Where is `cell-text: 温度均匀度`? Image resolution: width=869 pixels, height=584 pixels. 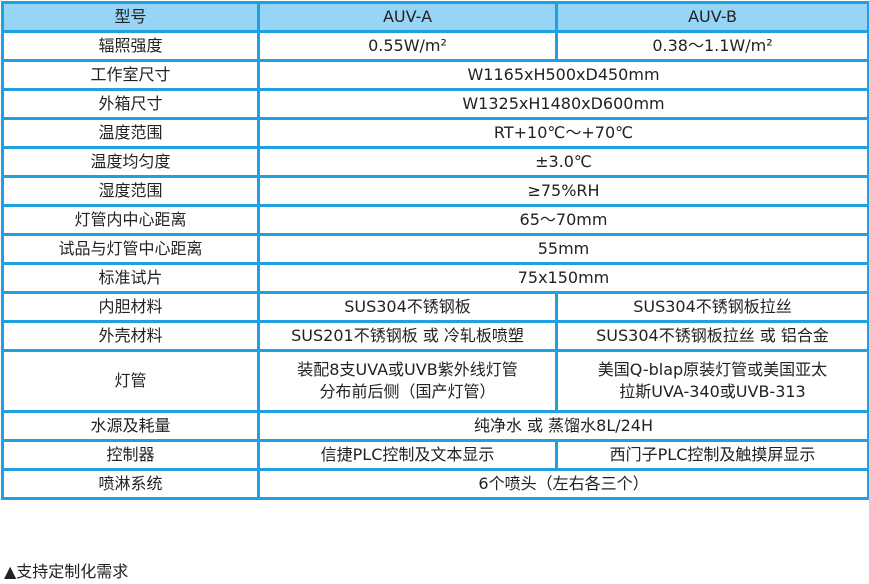
cell-text: 温度均匀度 is located at coordinates (130, 161).